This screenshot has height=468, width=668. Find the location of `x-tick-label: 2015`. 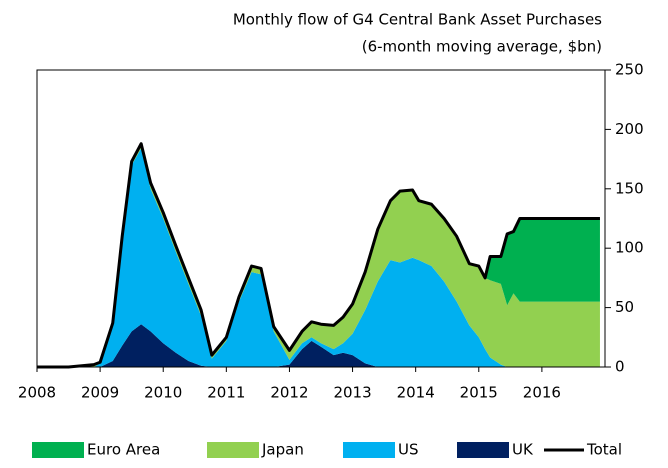

x-tick-label: 2015 is located at coordinates (479, 393).